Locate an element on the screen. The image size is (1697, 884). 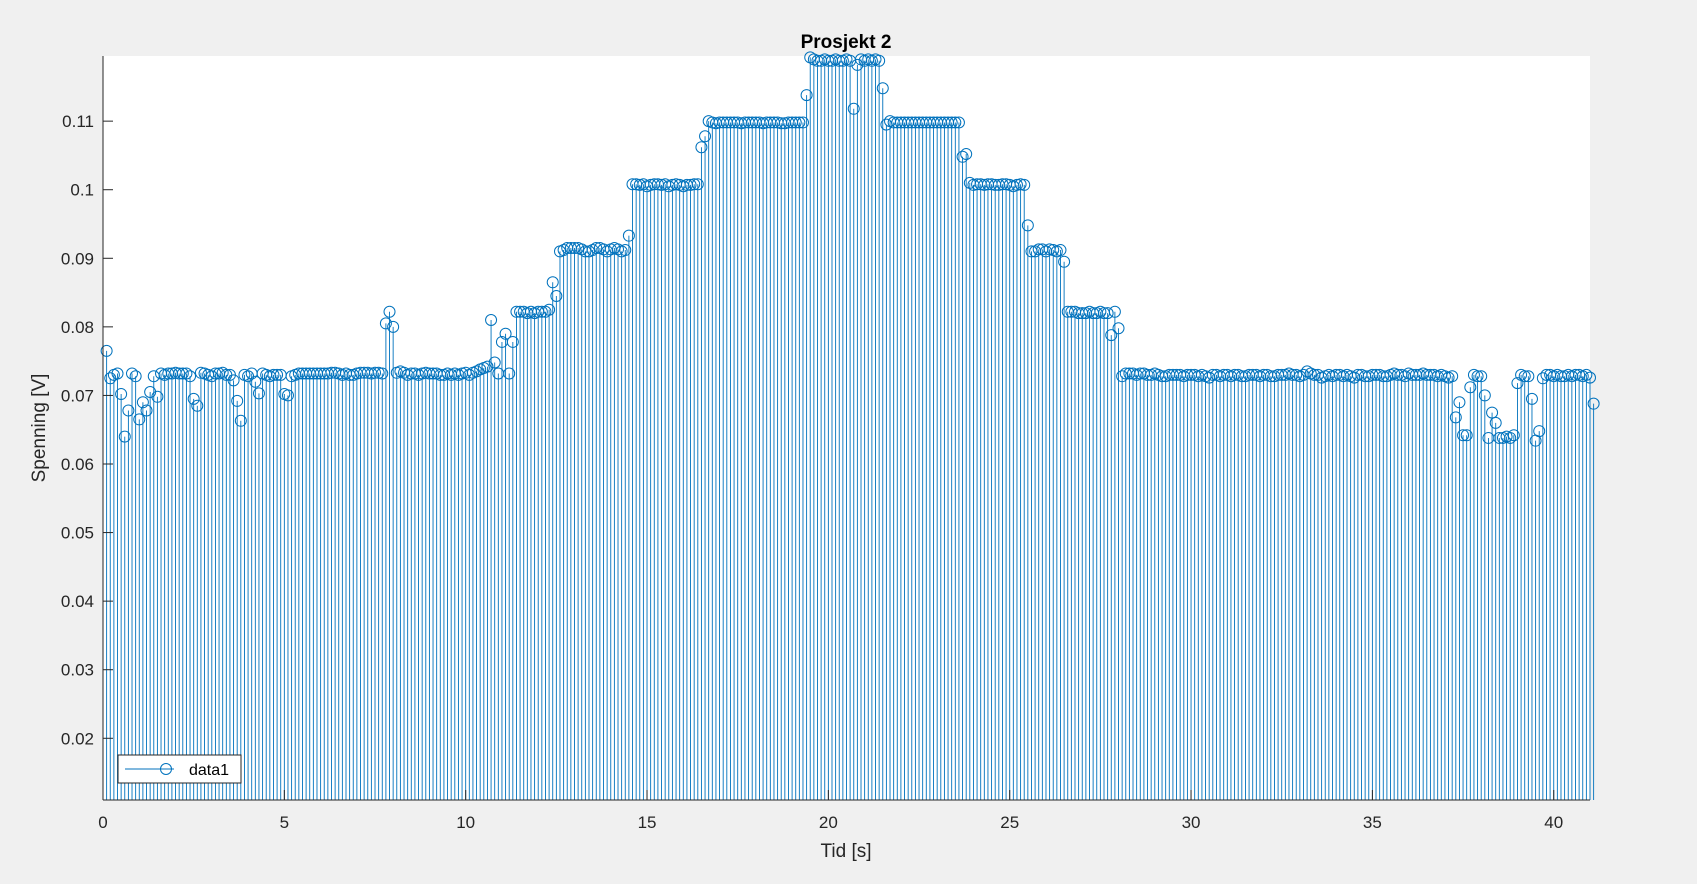
x-tick-label: 35 is located at coordinates (1372, 822).